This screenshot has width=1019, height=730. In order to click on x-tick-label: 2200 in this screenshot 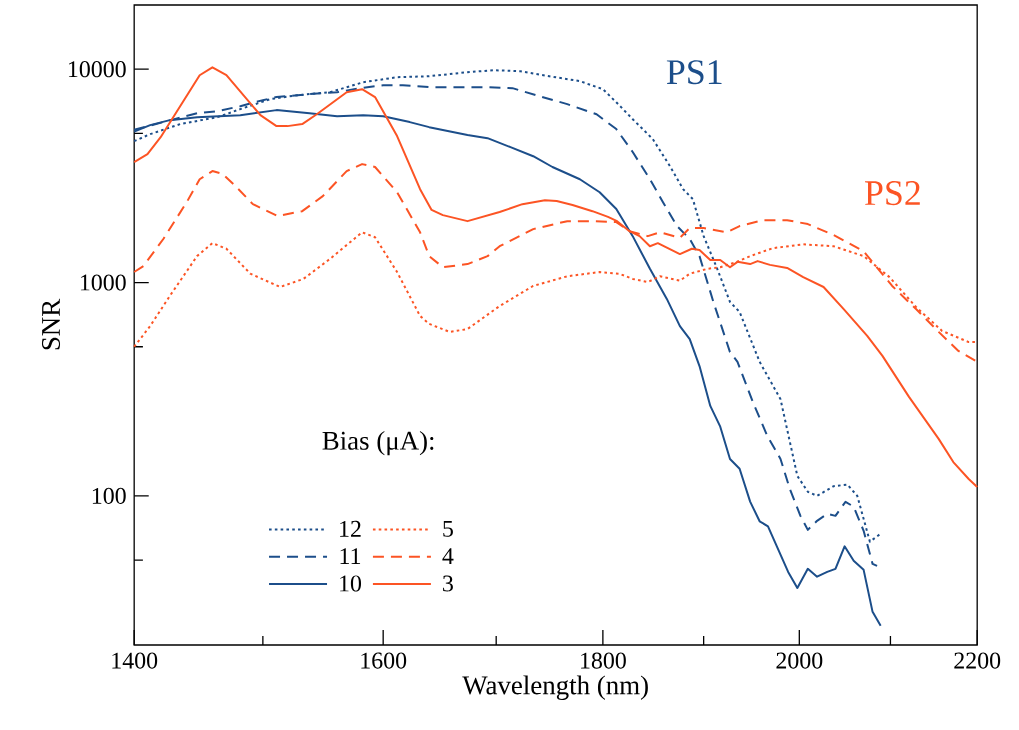, I will do `click(977, 660)`.